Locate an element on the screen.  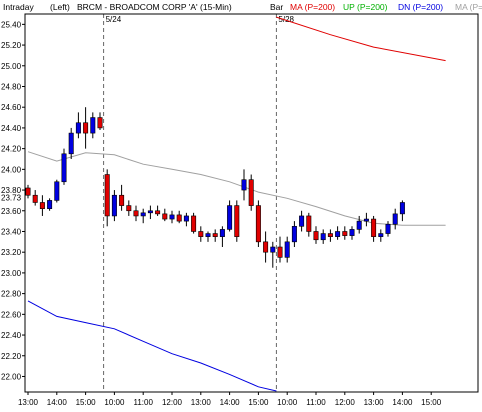
y-tick-label: 23.80 is located at coordinates (11, 190).